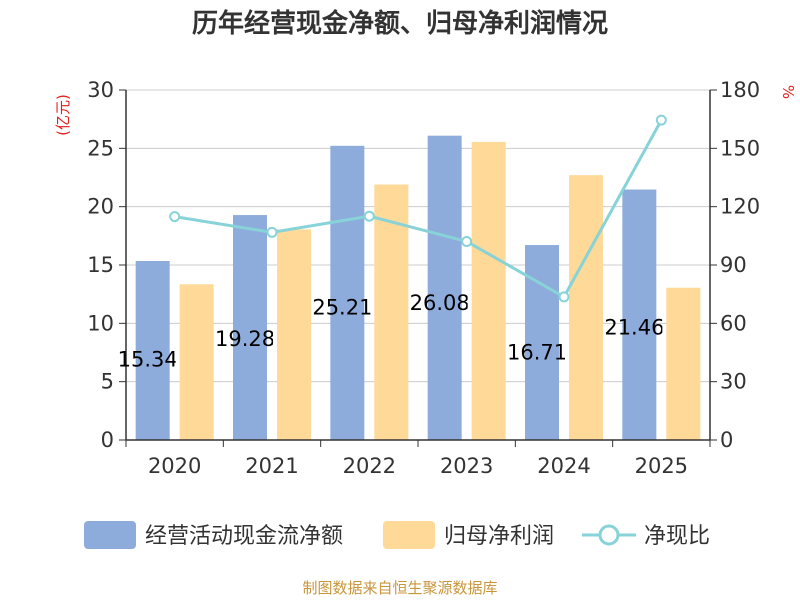  What do you see at coordinates (251, 339) in the screenshot?
I see `data-label: 19.281` at bounding box center [251, 339].